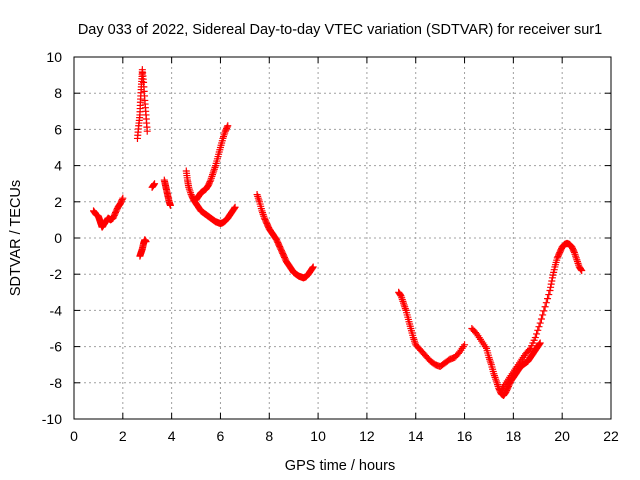  What do you see at coordinates (74, 436) in the screenshot?
I see `x-tick-label: 0` at bounding box center [74, 436].